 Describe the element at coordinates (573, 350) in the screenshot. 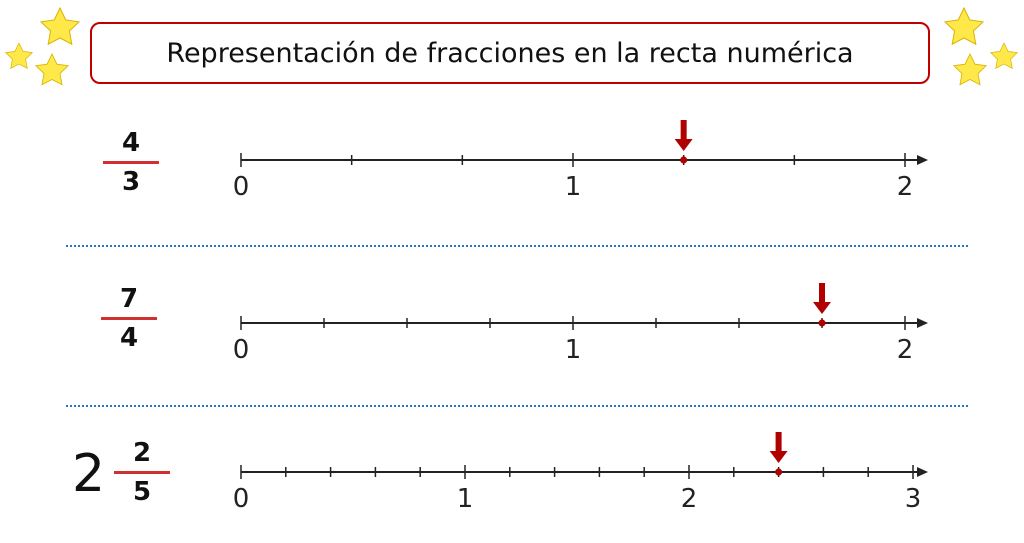

I see `number-line-2-tick-label: 1` at that location.